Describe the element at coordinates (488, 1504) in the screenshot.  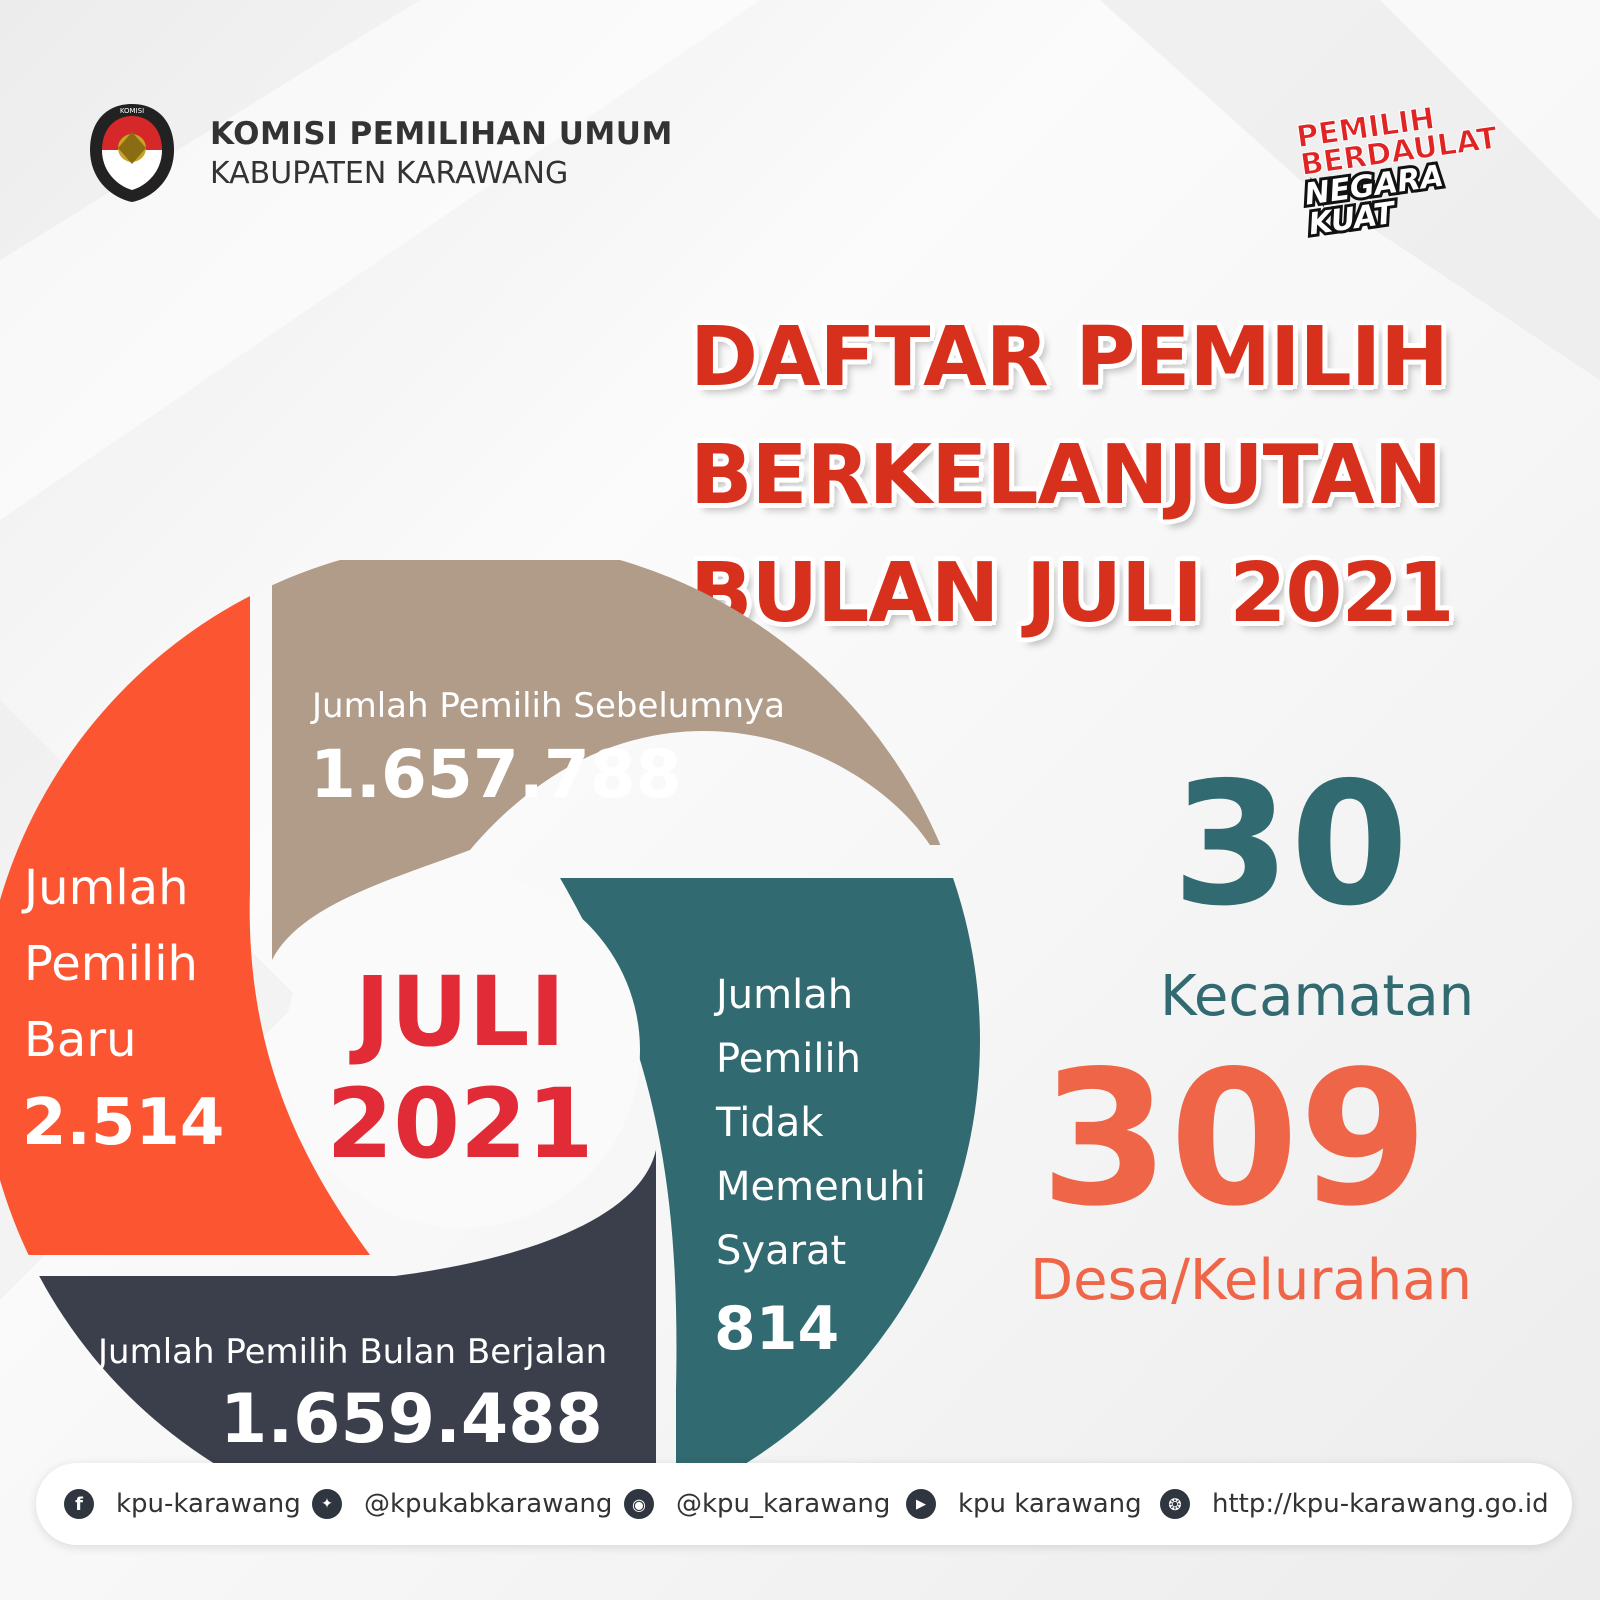
I see `footer-twitter-text: @kpukabkarawang` at that location.